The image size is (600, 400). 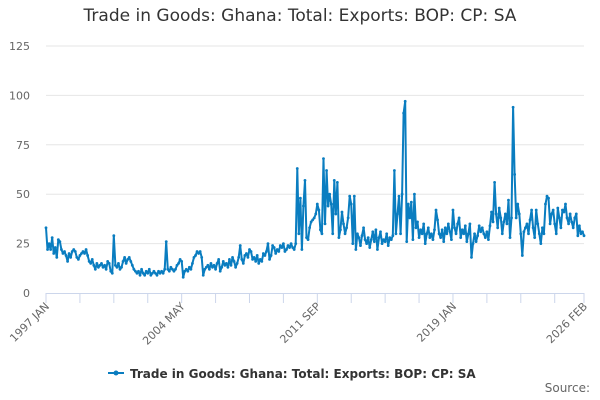 I want to click on x-tick-label: 2011 SEP, so click(x=300, y=323).